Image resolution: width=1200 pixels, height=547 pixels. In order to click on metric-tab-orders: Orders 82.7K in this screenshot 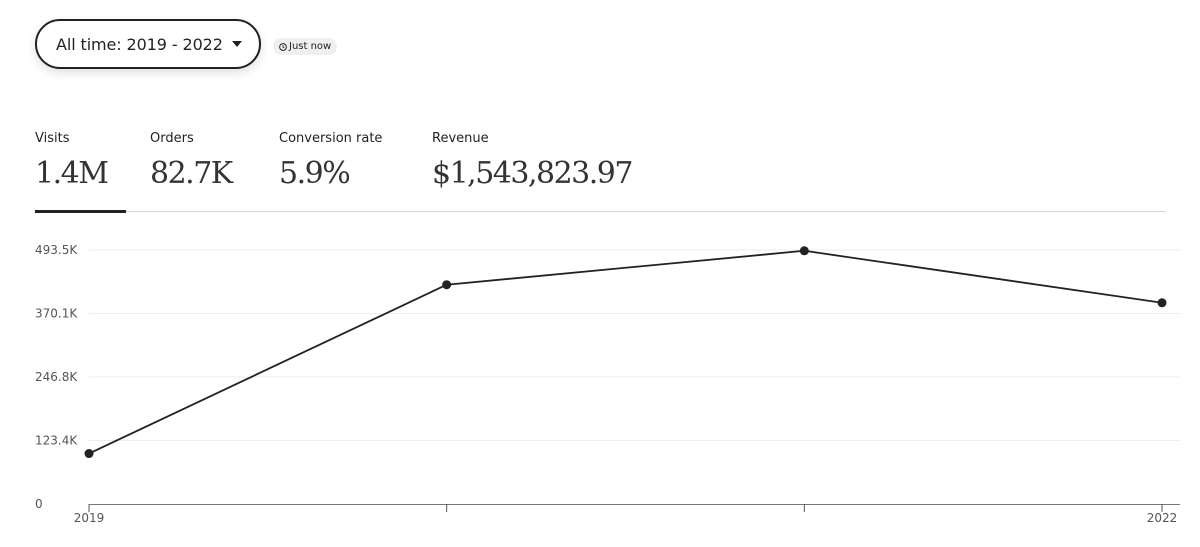, I will do `click(191, 161)`.